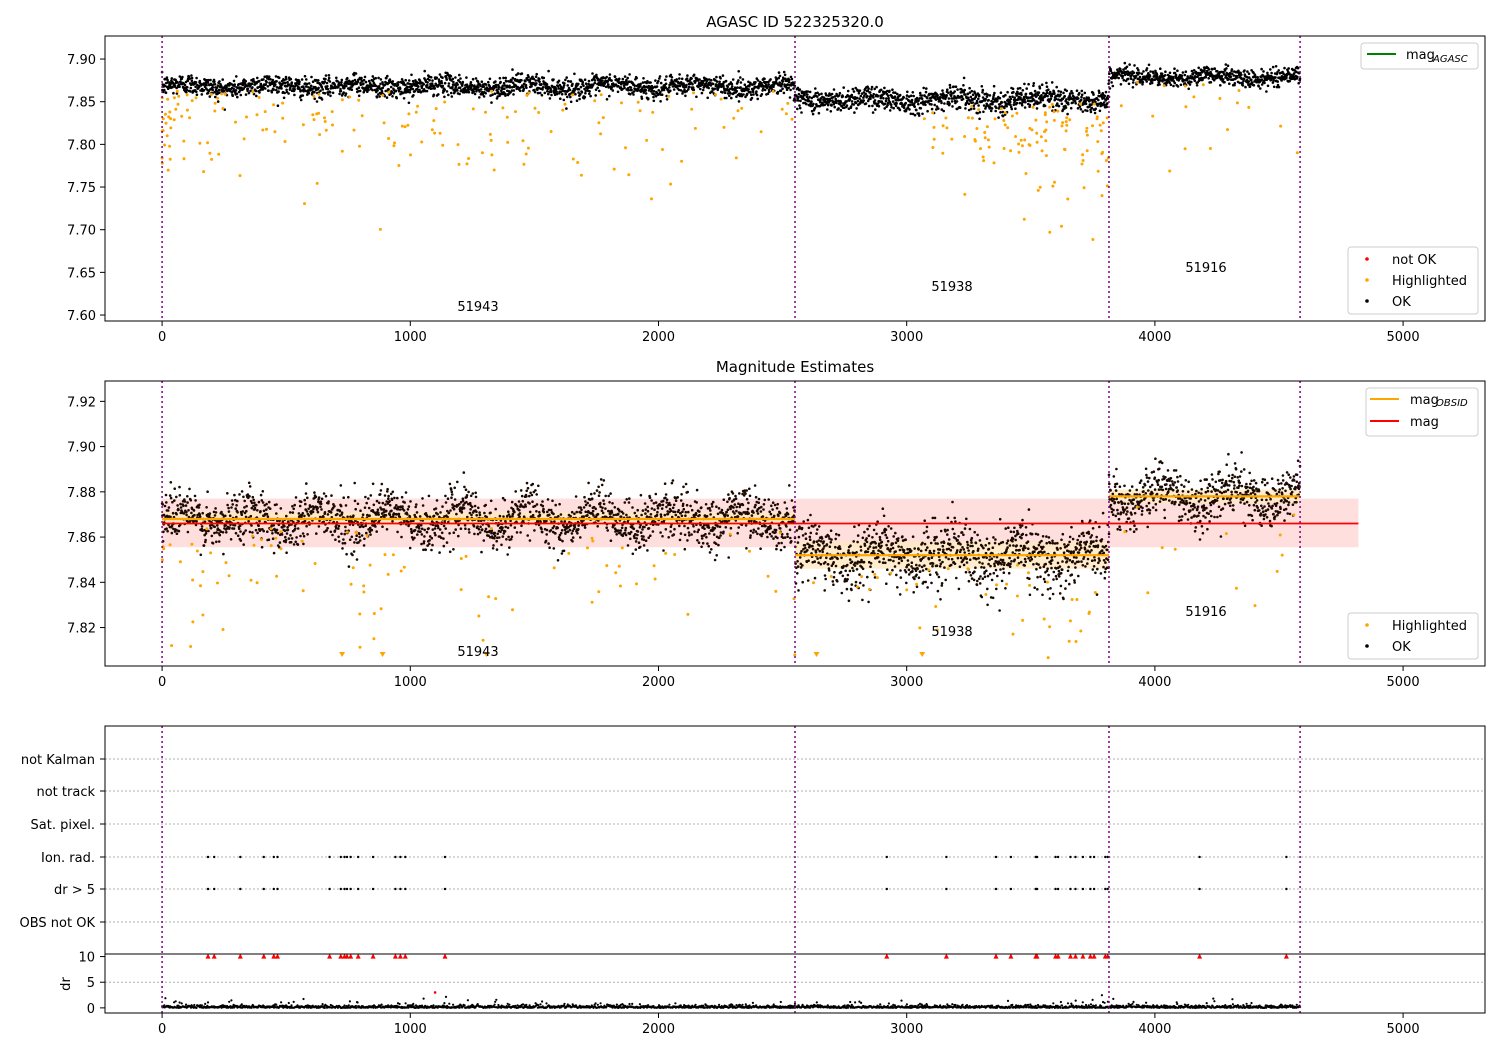  I want to click on legend-label: OK, so click(1401, 302).